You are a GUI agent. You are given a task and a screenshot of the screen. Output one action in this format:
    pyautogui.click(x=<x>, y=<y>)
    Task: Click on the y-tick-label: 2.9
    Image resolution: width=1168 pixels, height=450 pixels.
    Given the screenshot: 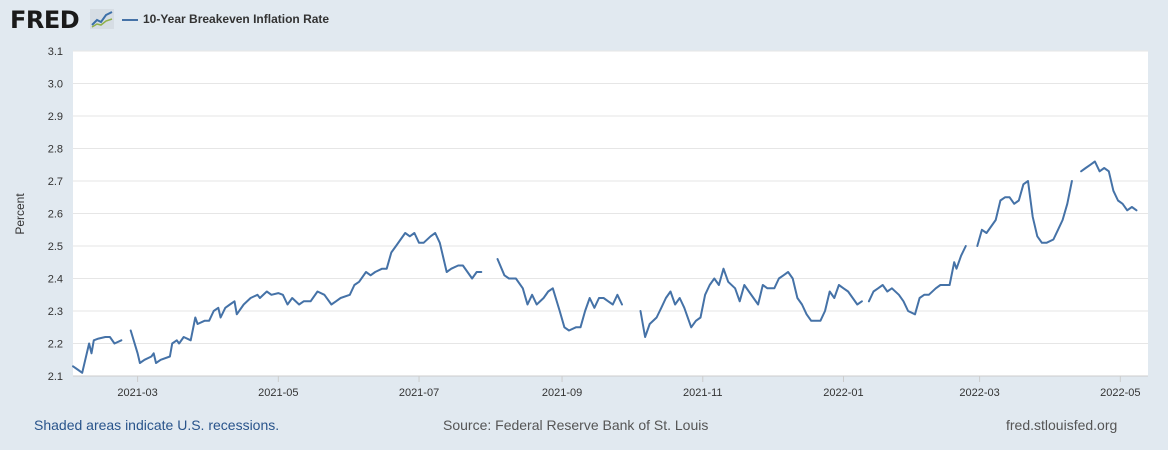 What is the action you would take?
    pyautogui.click(x=55, y=117)
    